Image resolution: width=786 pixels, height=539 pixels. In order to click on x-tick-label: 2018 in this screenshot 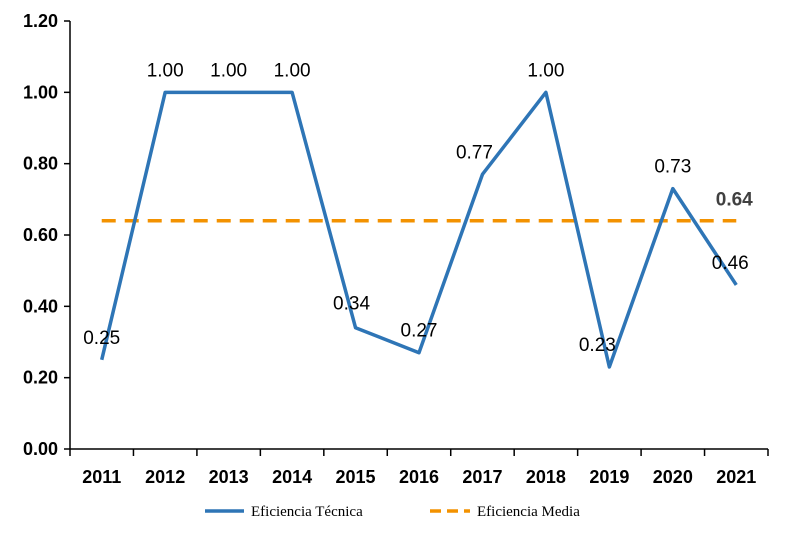, I will do `click(546, 477)`.